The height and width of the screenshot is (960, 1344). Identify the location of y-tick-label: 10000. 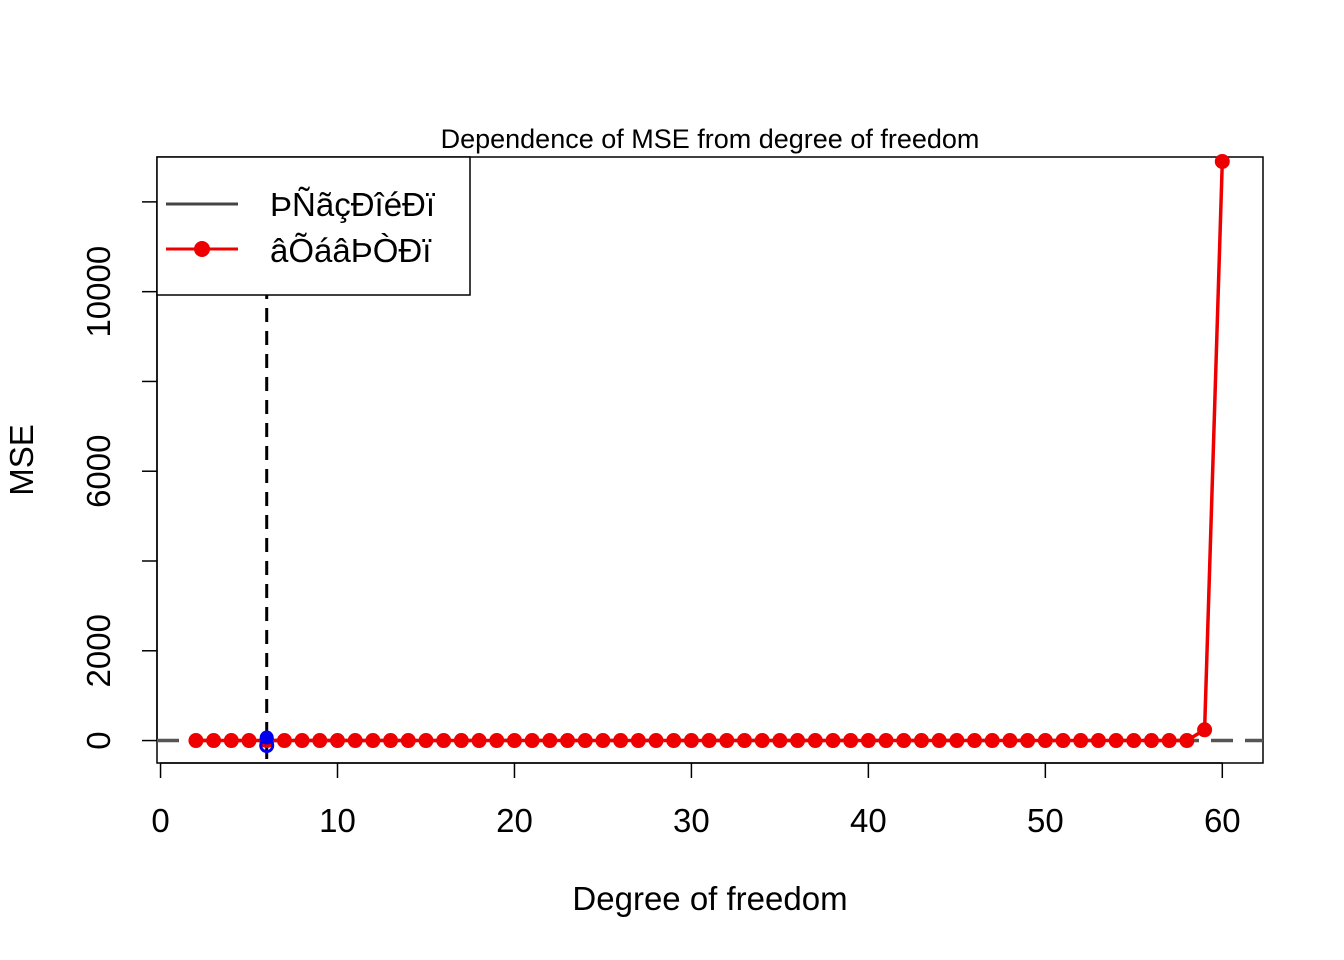
(98, 292).